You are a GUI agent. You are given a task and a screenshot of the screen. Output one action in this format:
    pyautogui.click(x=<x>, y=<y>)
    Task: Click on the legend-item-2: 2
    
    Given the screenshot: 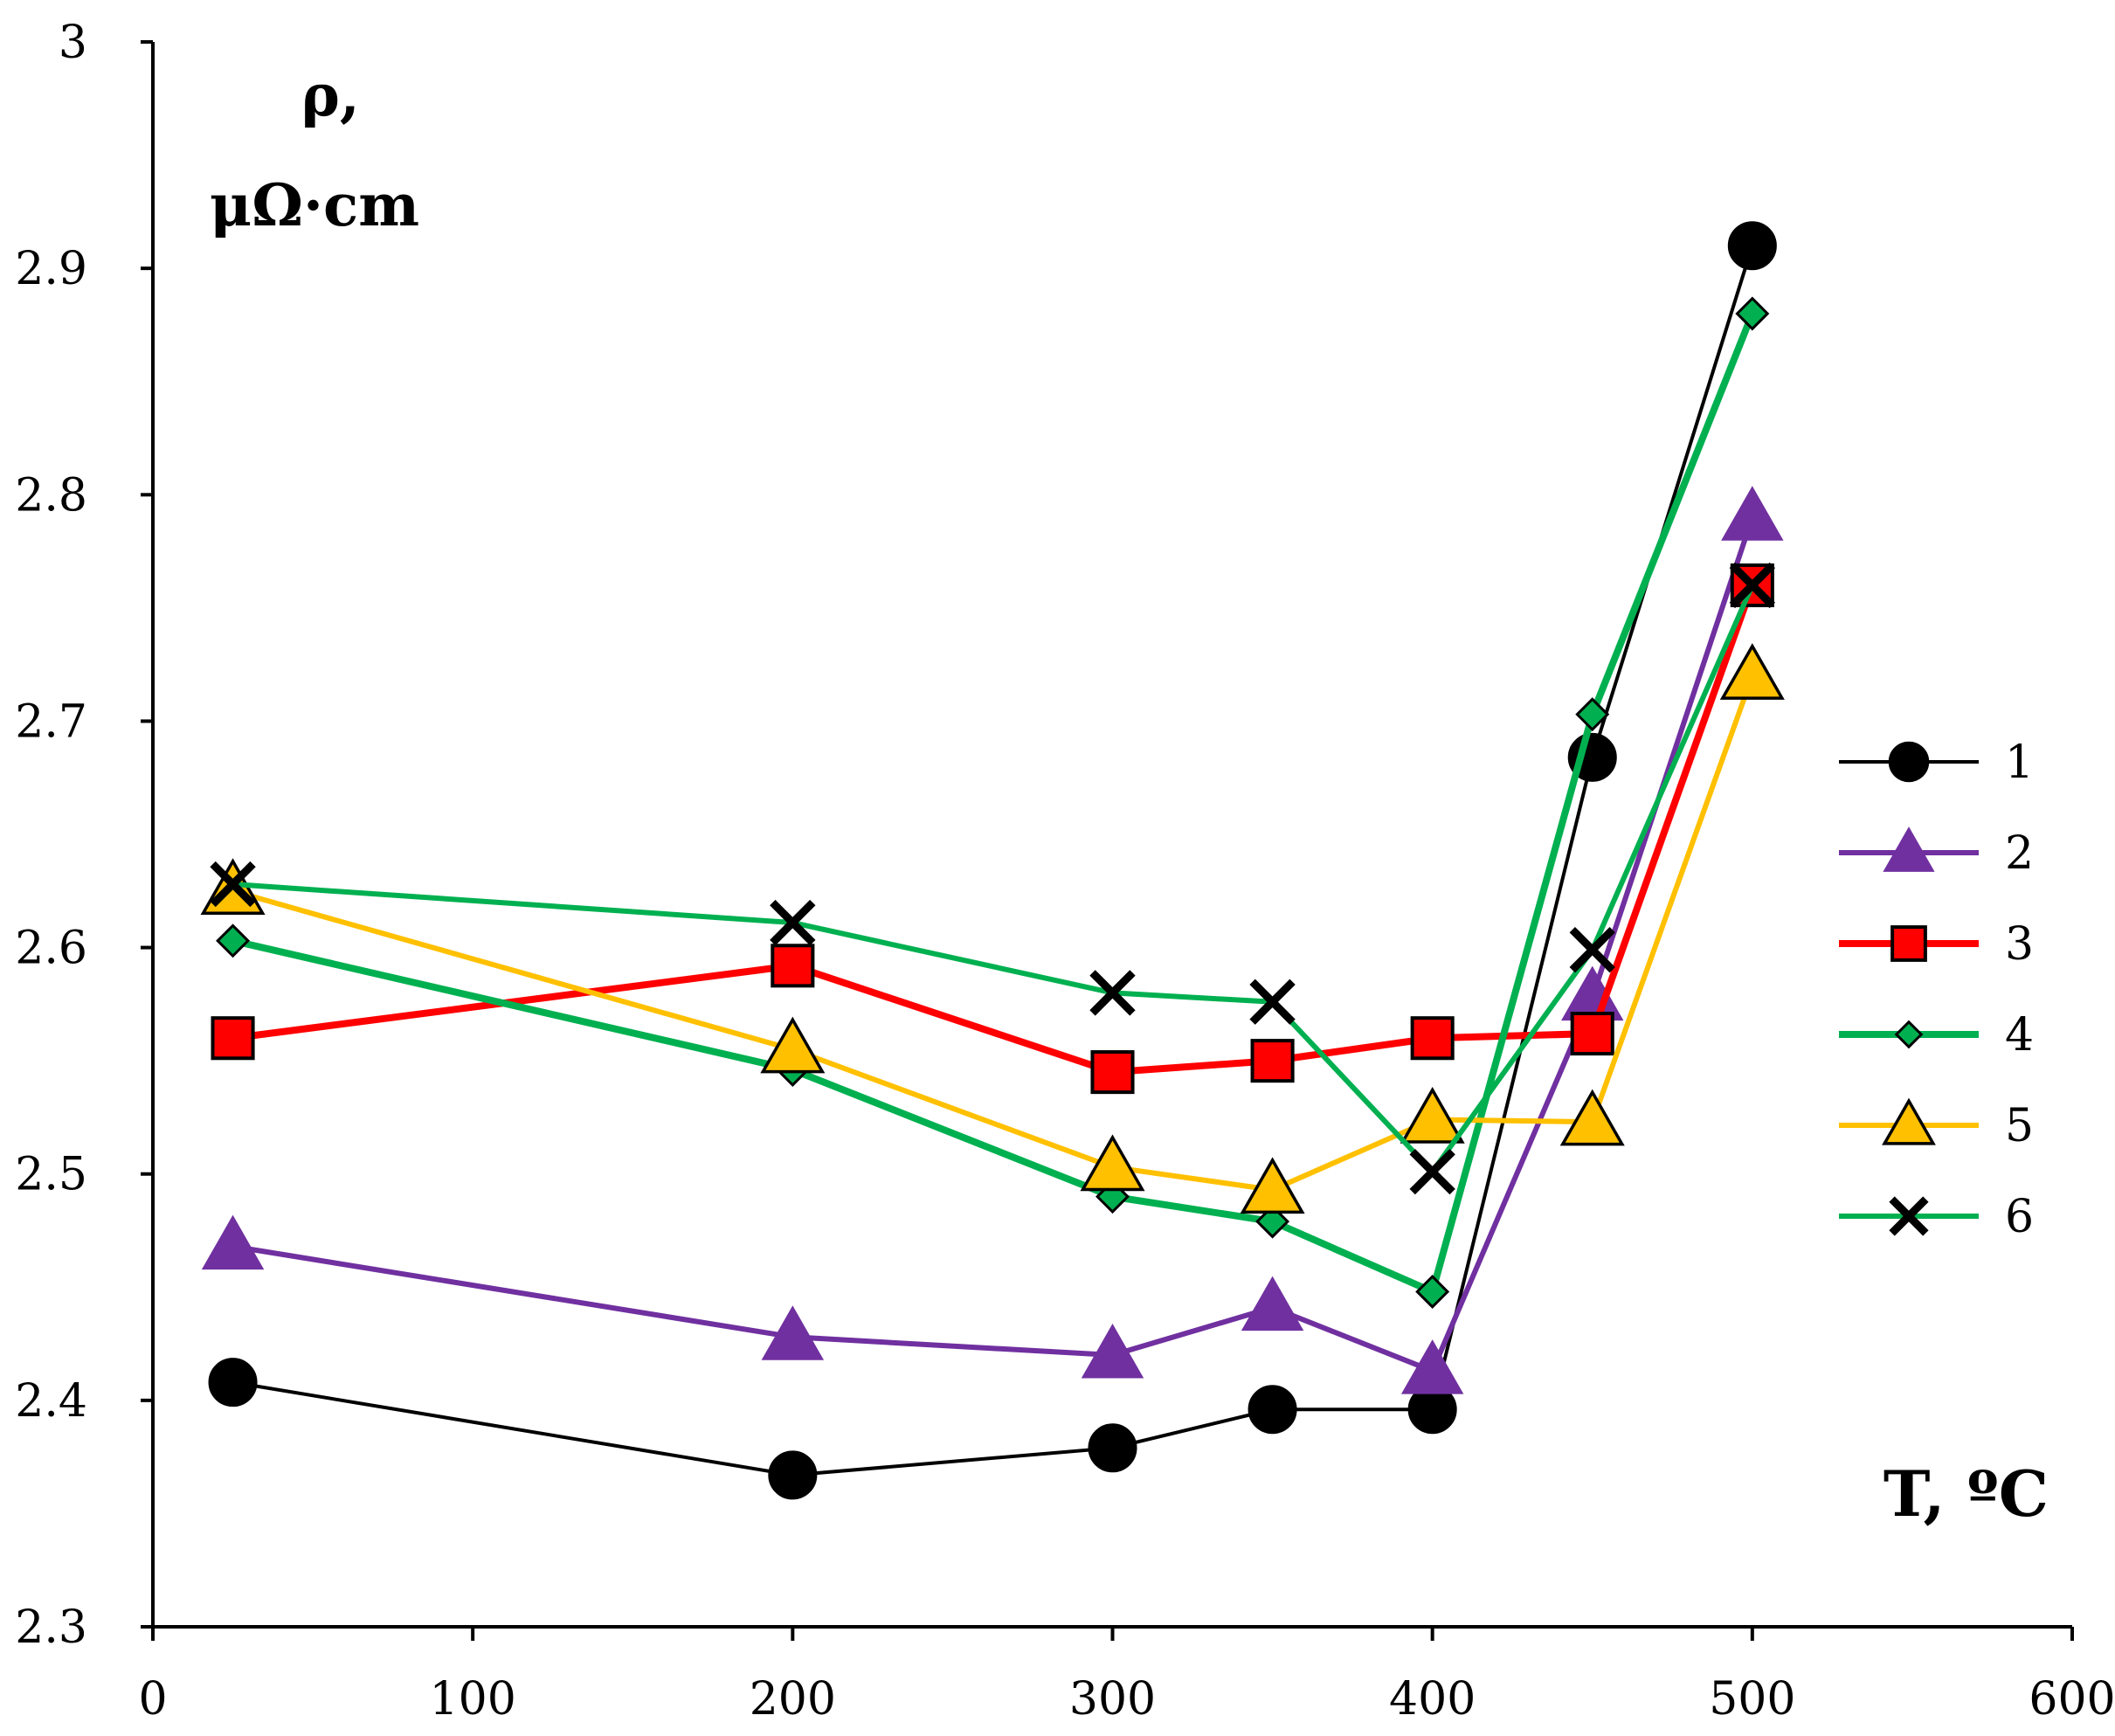 What is the action you would take?
    pyautogui.click(x=1937, y=854)
    